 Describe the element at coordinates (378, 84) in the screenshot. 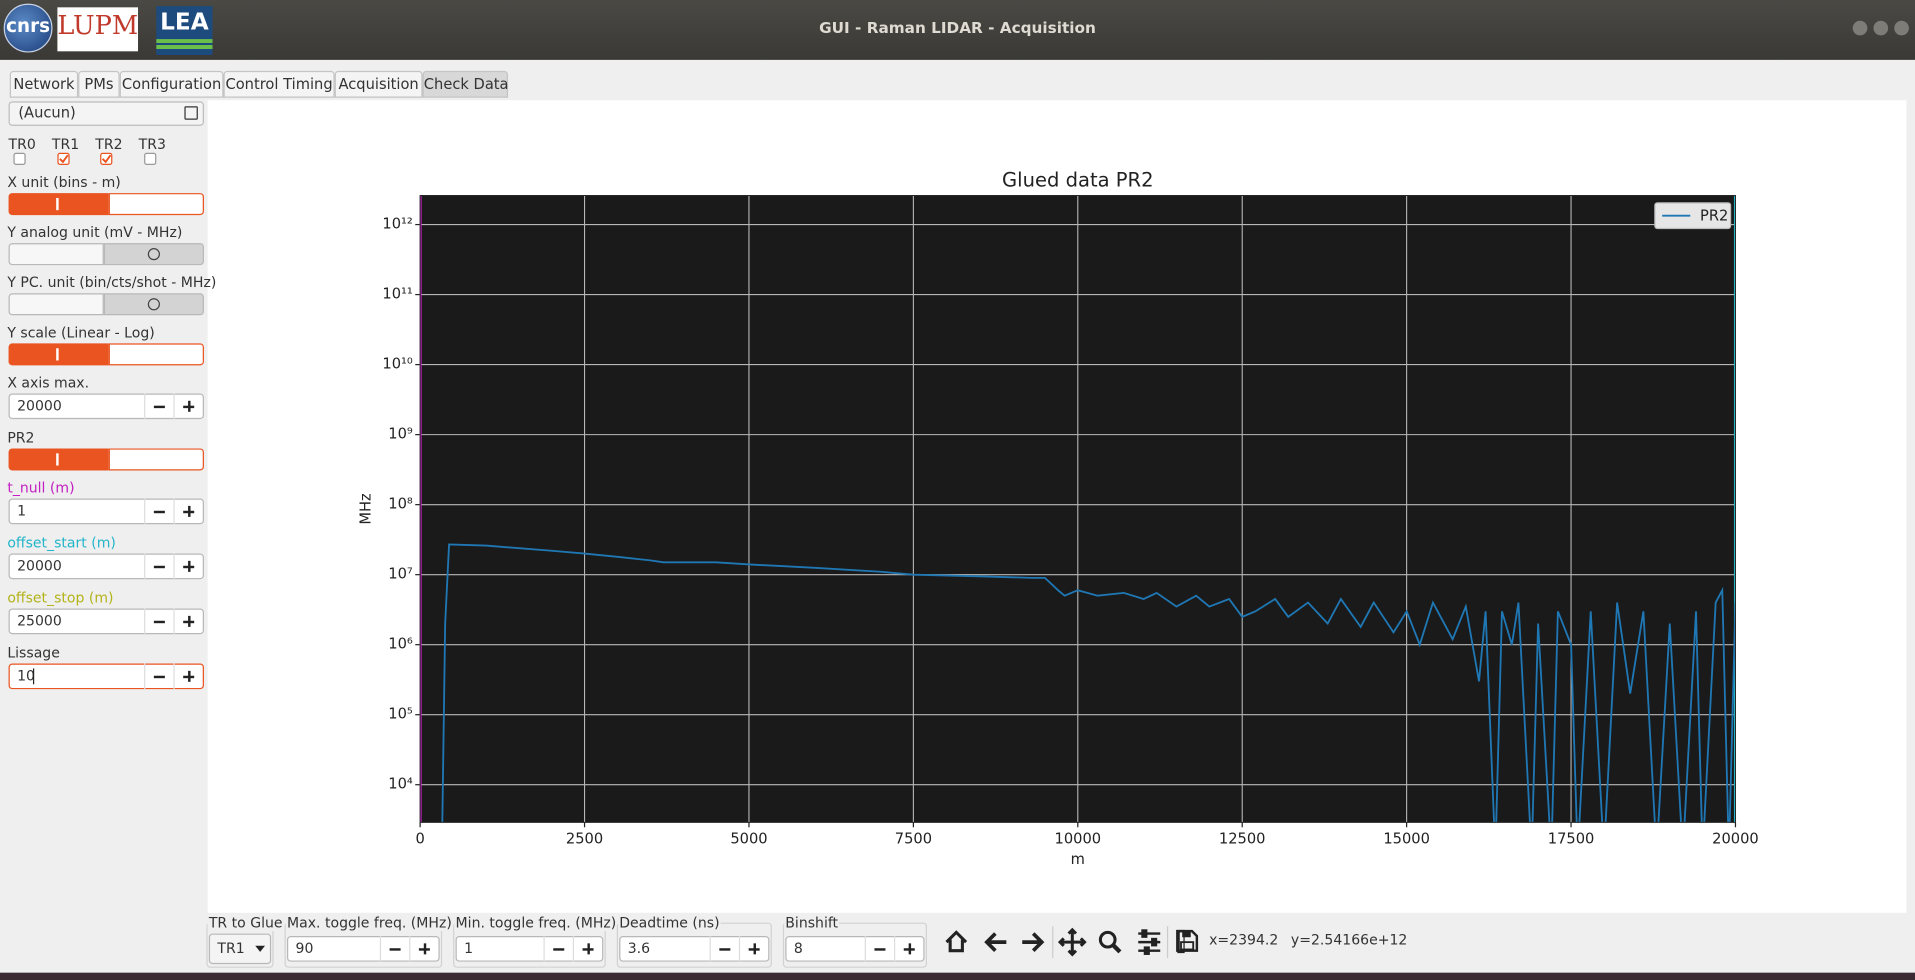

I see `tab: Acquisition` at that location.